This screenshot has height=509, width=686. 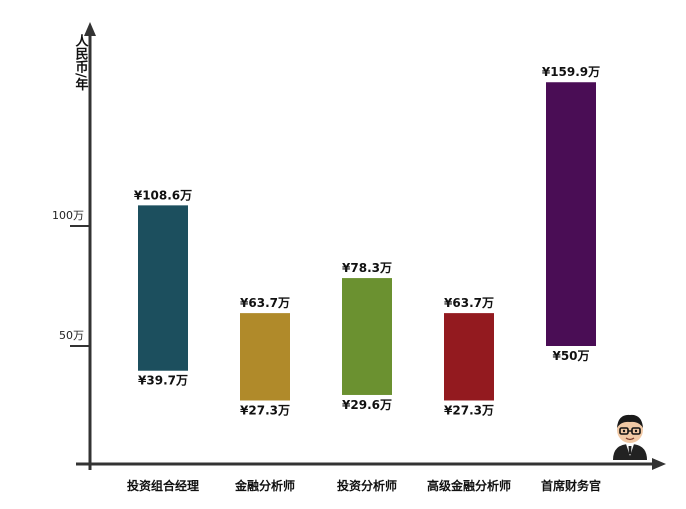 I want to click on category-labels: 投资组合经理 金融分析师 投资分析师 高级金融分析师 首席财务官, so click(x=364, y=485).